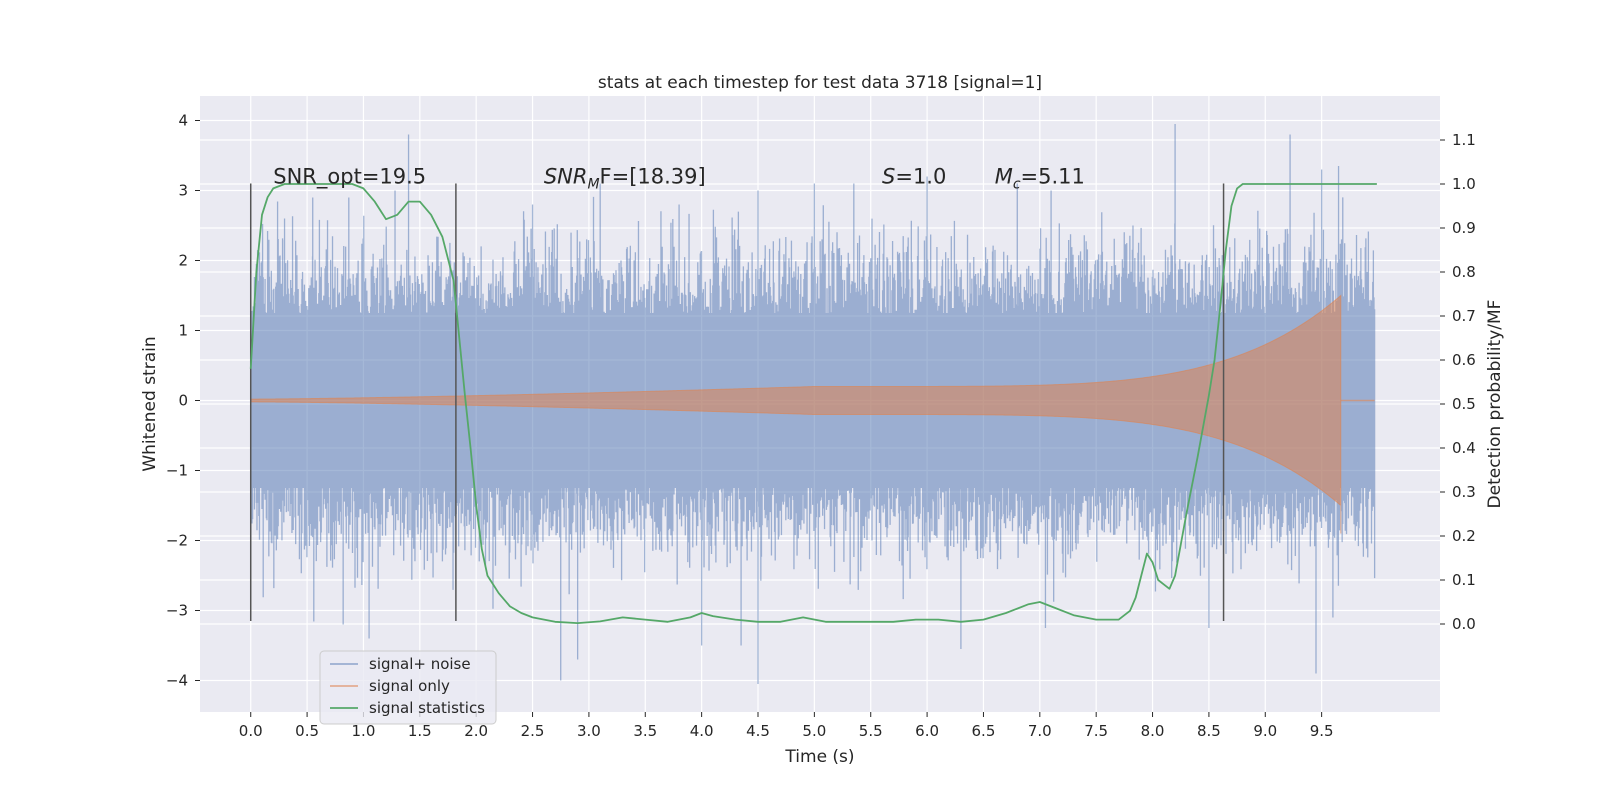  I want to click on annotation-2-value: =1.0, so click(920, 177).